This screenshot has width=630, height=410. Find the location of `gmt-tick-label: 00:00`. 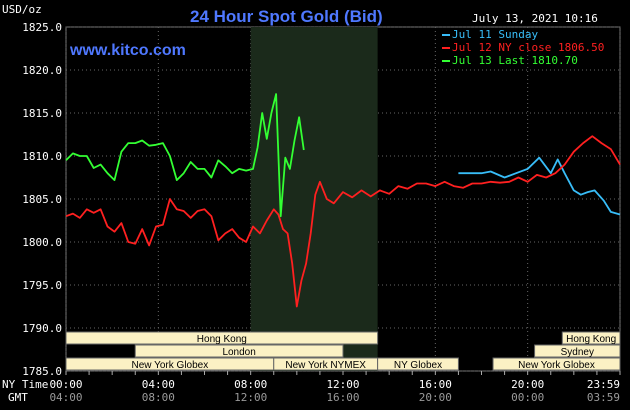

gmt-tick-label: 00:00 is located at coordinates (527, 397).